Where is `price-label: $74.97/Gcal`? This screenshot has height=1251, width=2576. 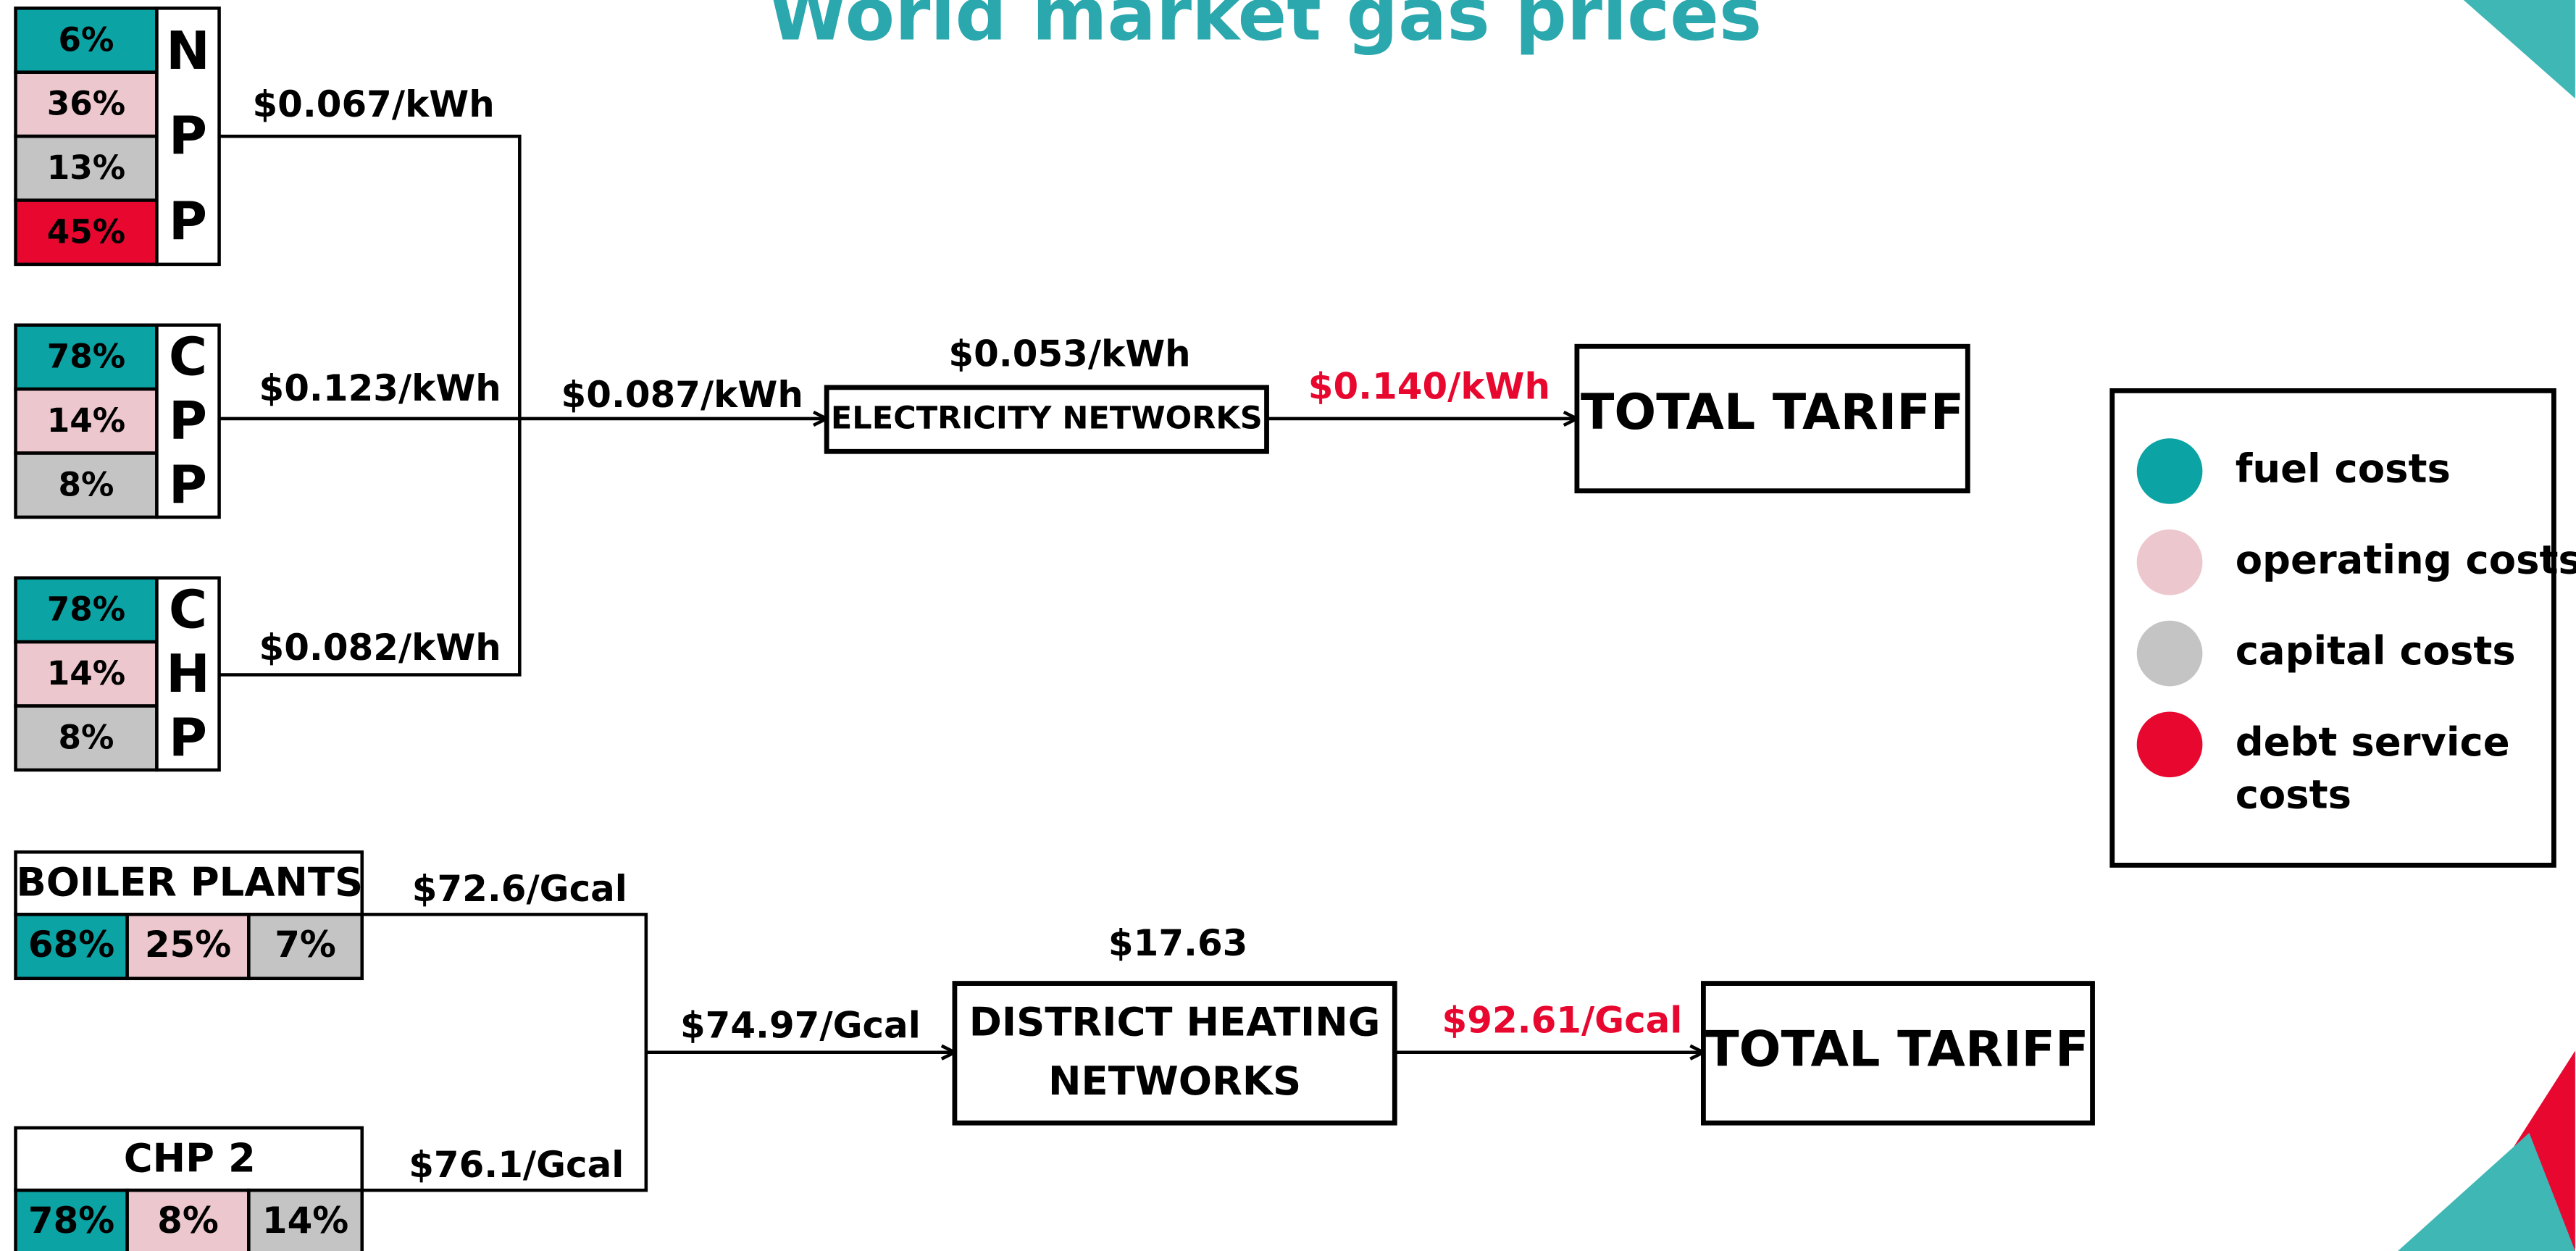 price-label: $74.97/Gcal is located at coordinates (800, 1025).